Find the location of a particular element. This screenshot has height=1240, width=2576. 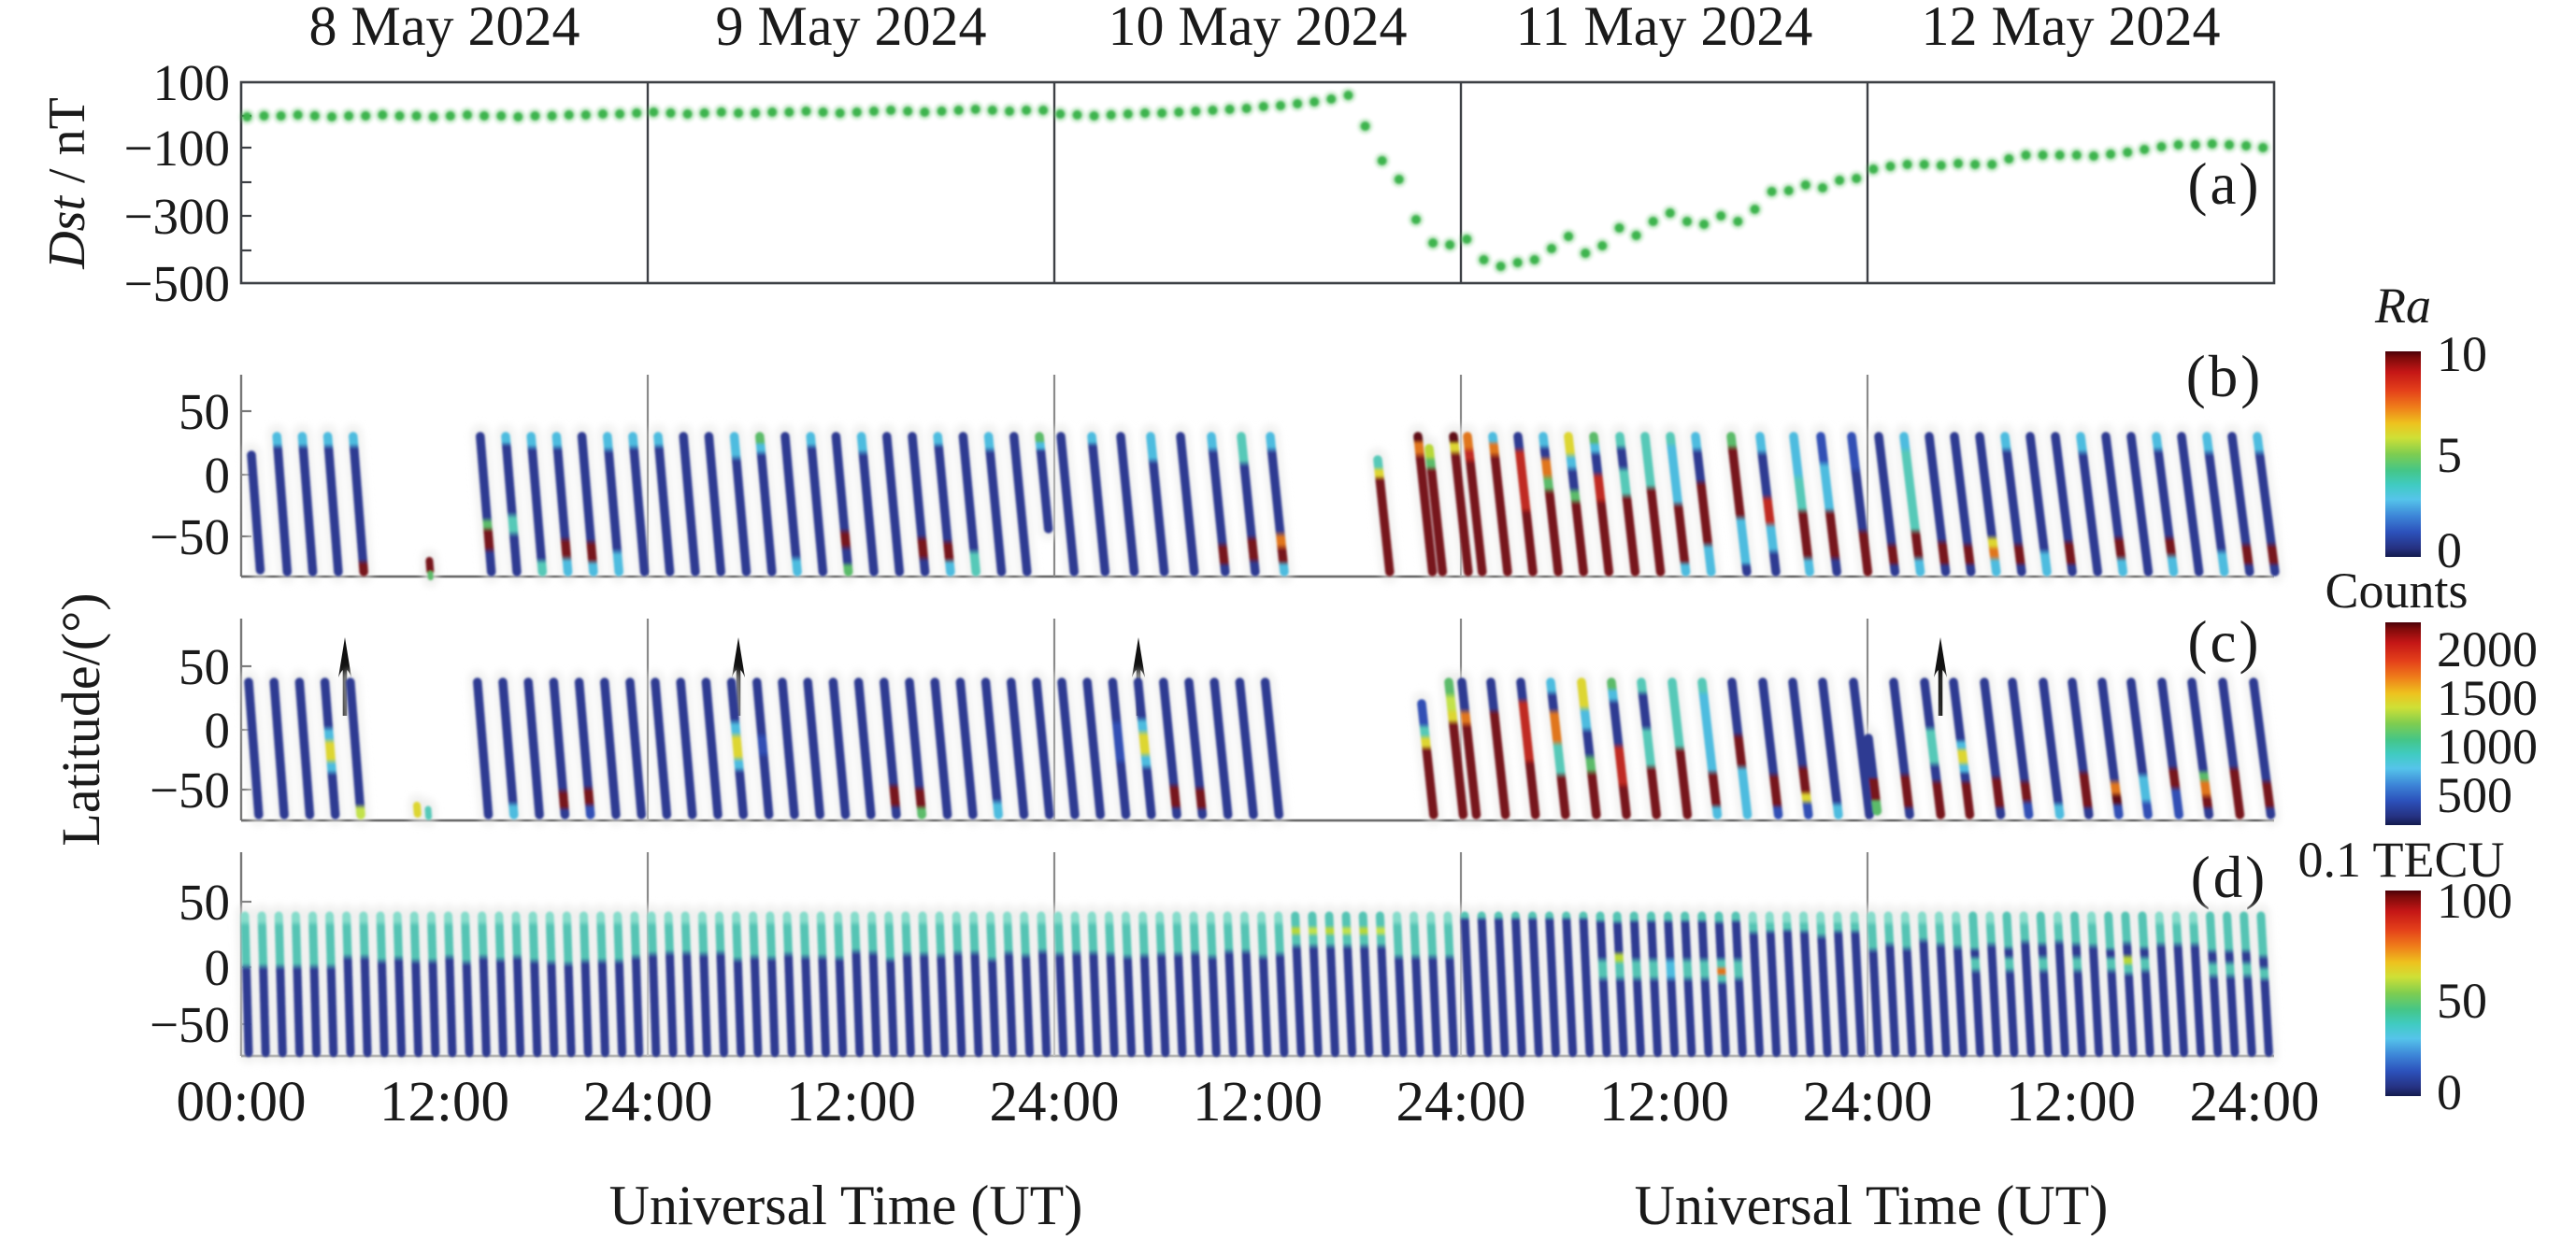

svg-text: (a) is located at coordinates (2225, 184).